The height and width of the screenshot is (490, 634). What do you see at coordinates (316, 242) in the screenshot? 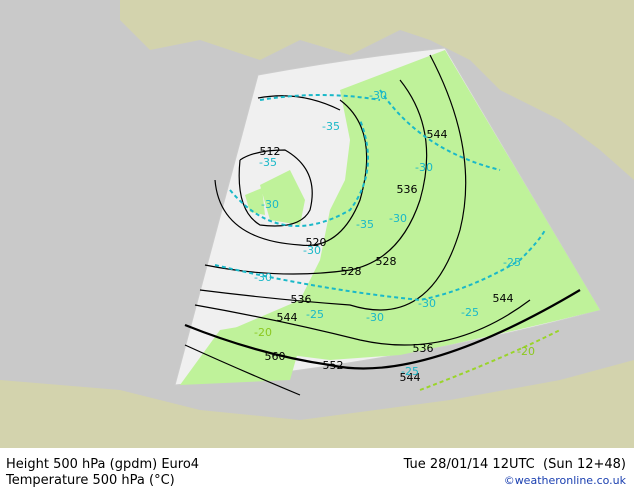
I see `contour-label: 520` at bounding box center [316, 242].